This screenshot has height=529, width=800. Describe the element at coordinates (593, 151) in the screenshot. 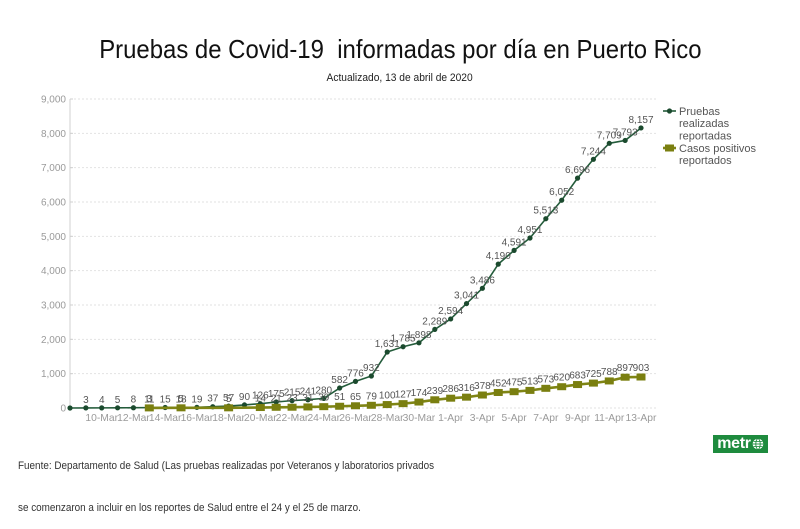

I see `data-label-pruebas: 7,244` at that location.